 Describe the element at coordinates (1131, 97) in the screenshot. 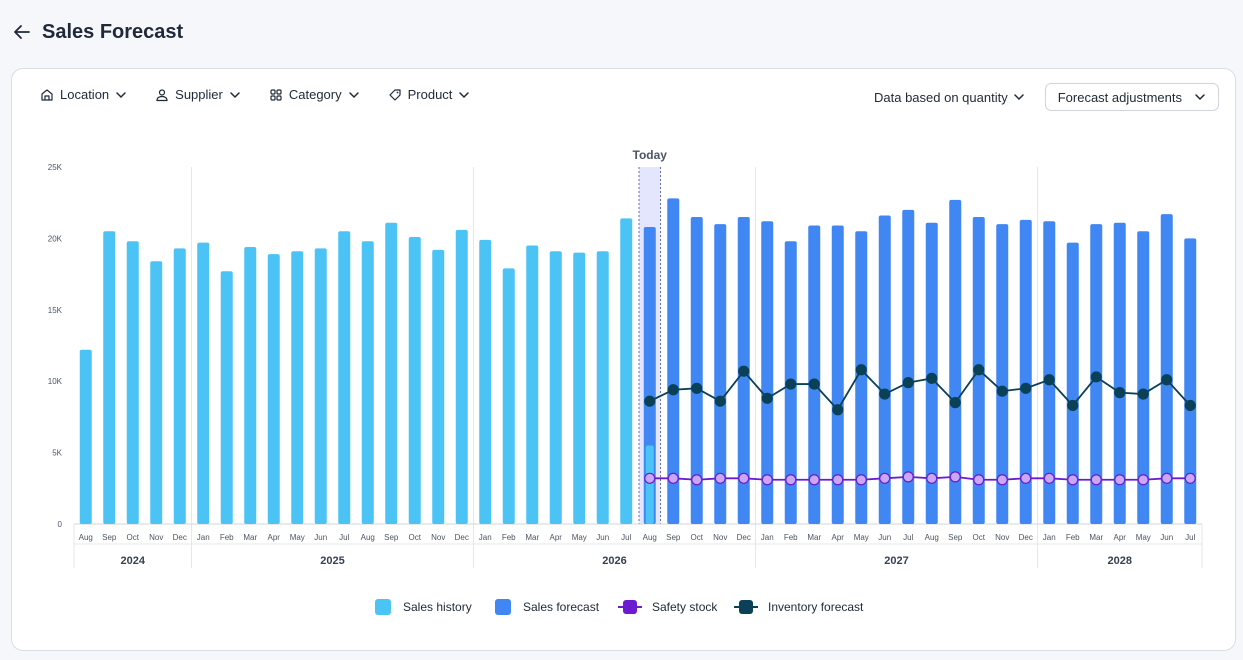

I see `forecast-adjustments-button: Forecast adjustments` at that location.